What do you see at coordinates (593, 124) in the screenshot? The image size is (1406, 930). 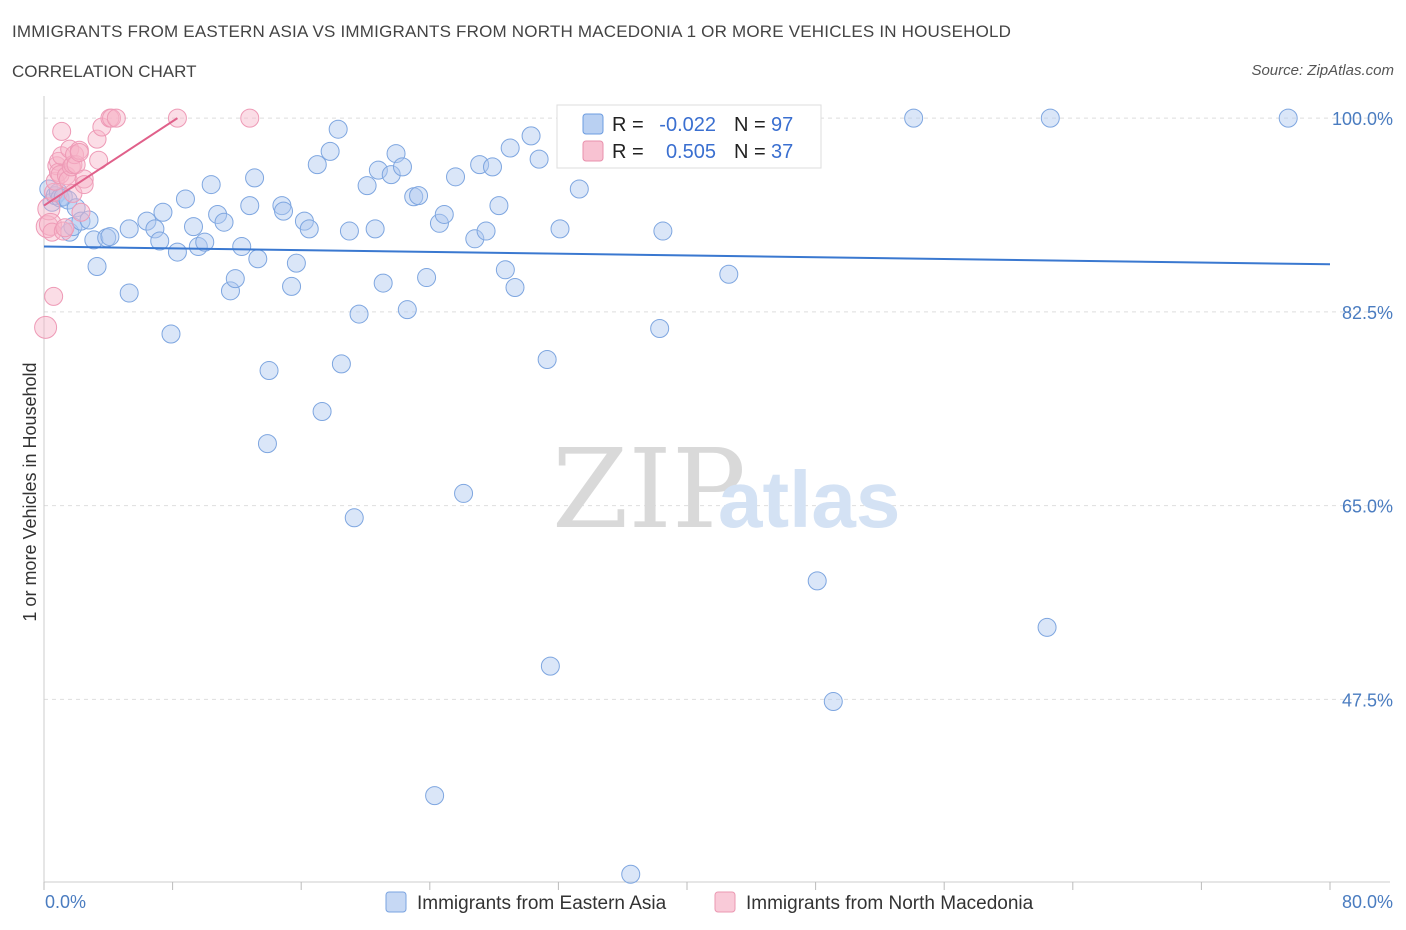 I see `legend-swatch-eastern-asia` at bounding box center [593, 124].